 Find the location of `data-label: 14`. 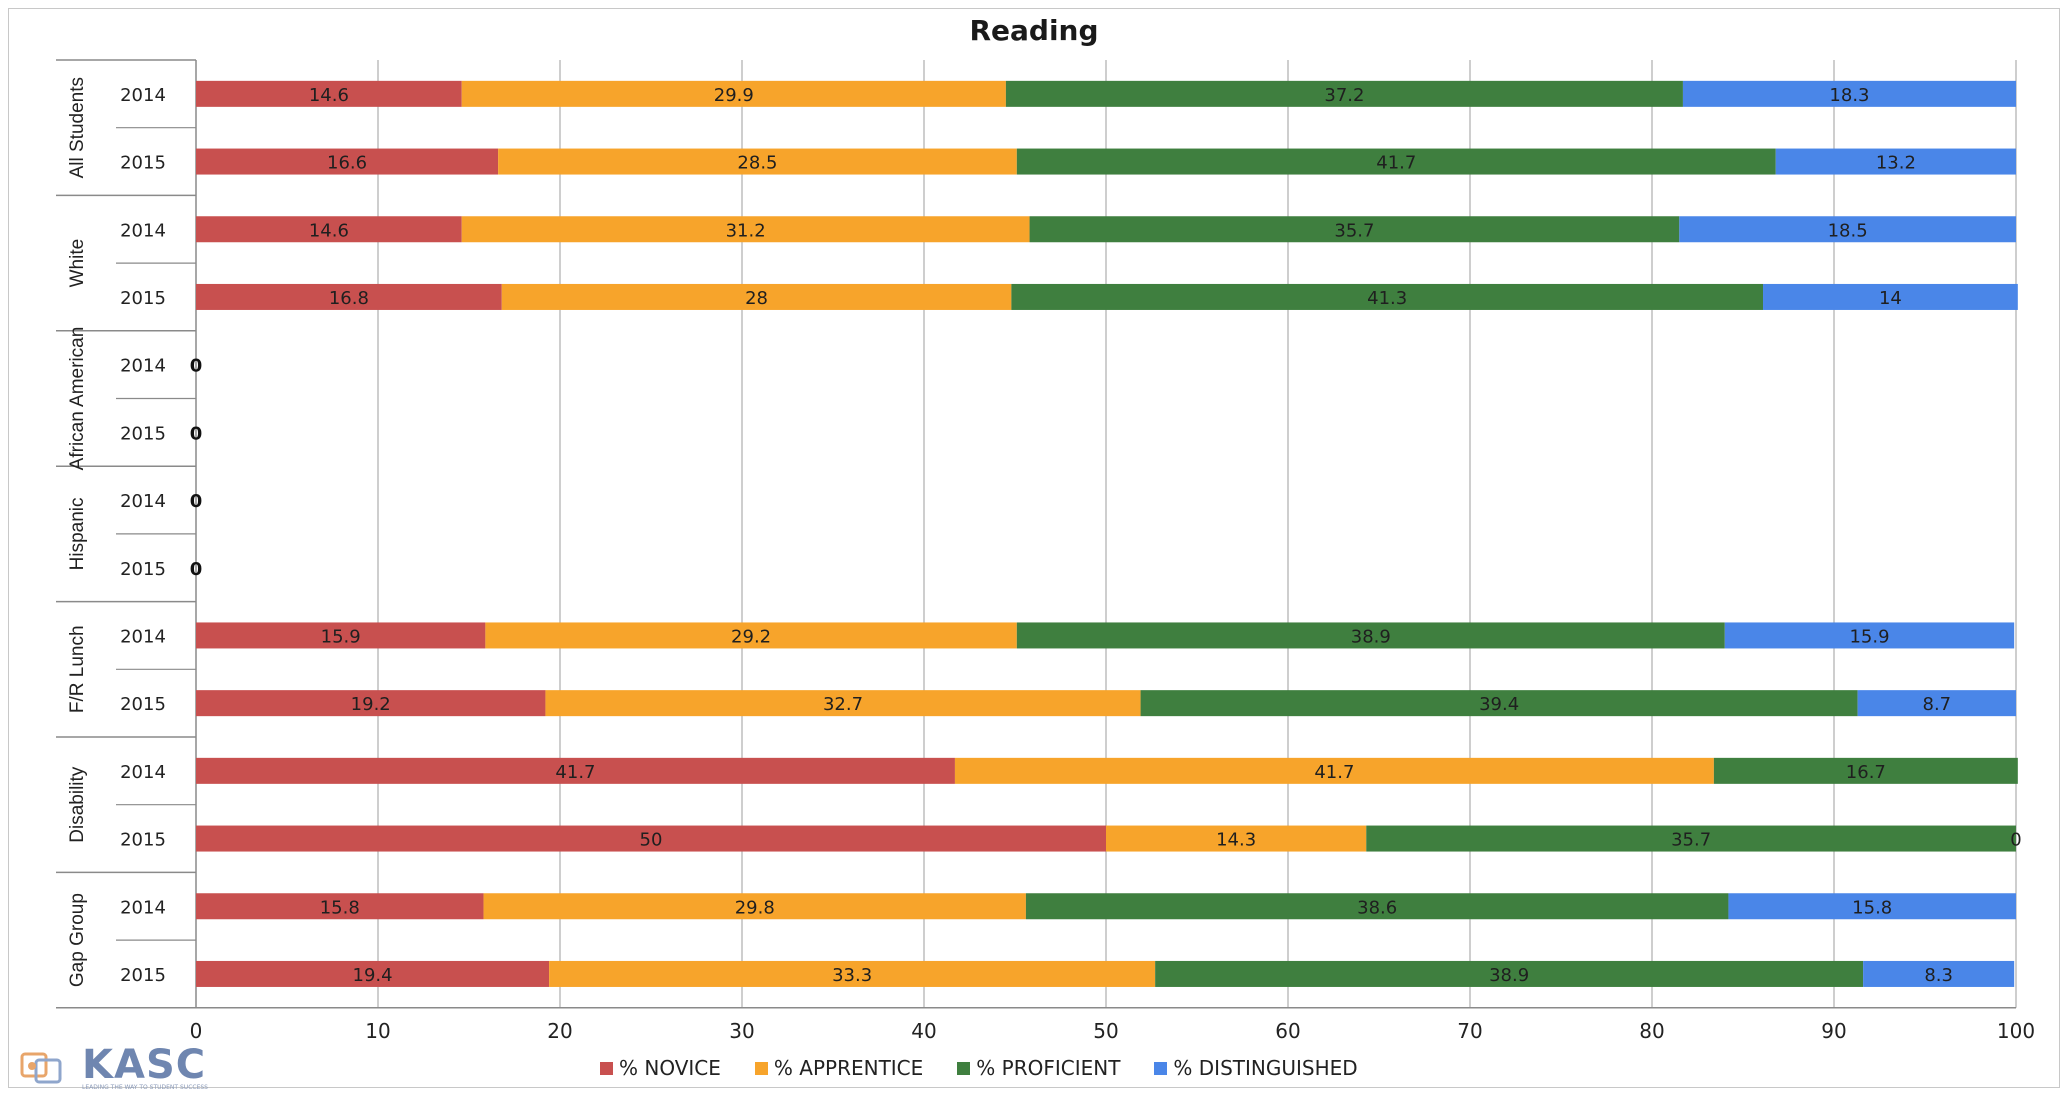

data-label: 14 is located at coordinates (1890, 298).